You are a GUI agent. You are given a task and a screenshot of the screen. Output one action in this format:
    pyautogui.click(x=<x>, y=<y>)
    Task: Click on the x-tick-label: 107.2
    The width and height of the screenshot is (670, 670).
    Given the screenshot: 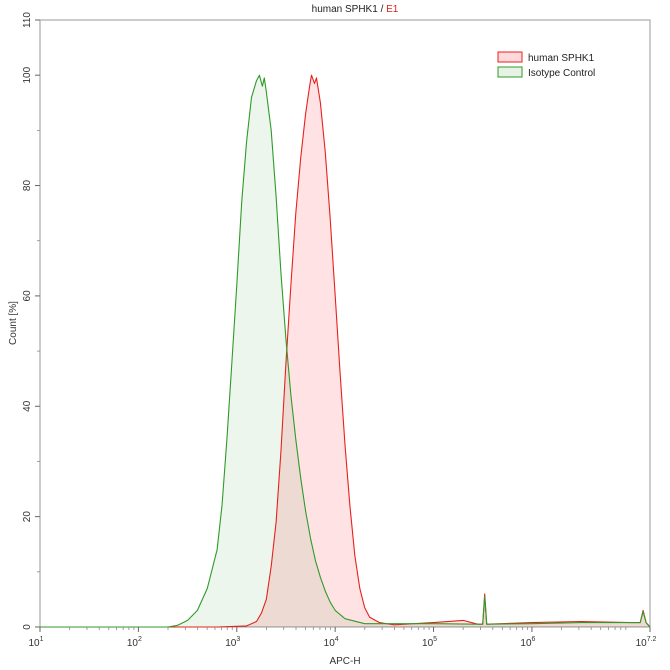 What is the action you would take?
    pyautogui.click(x=646, y=642)
    